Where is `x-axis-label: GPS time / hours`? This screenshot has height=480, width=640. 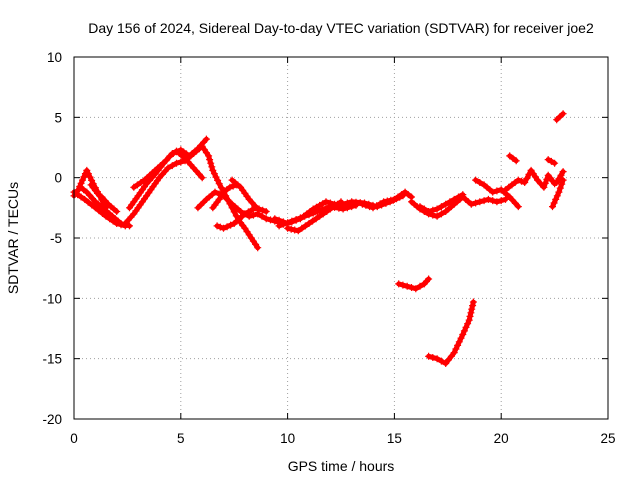 x-axis-label: GPS time / hours is located at coordinates (341, 466).